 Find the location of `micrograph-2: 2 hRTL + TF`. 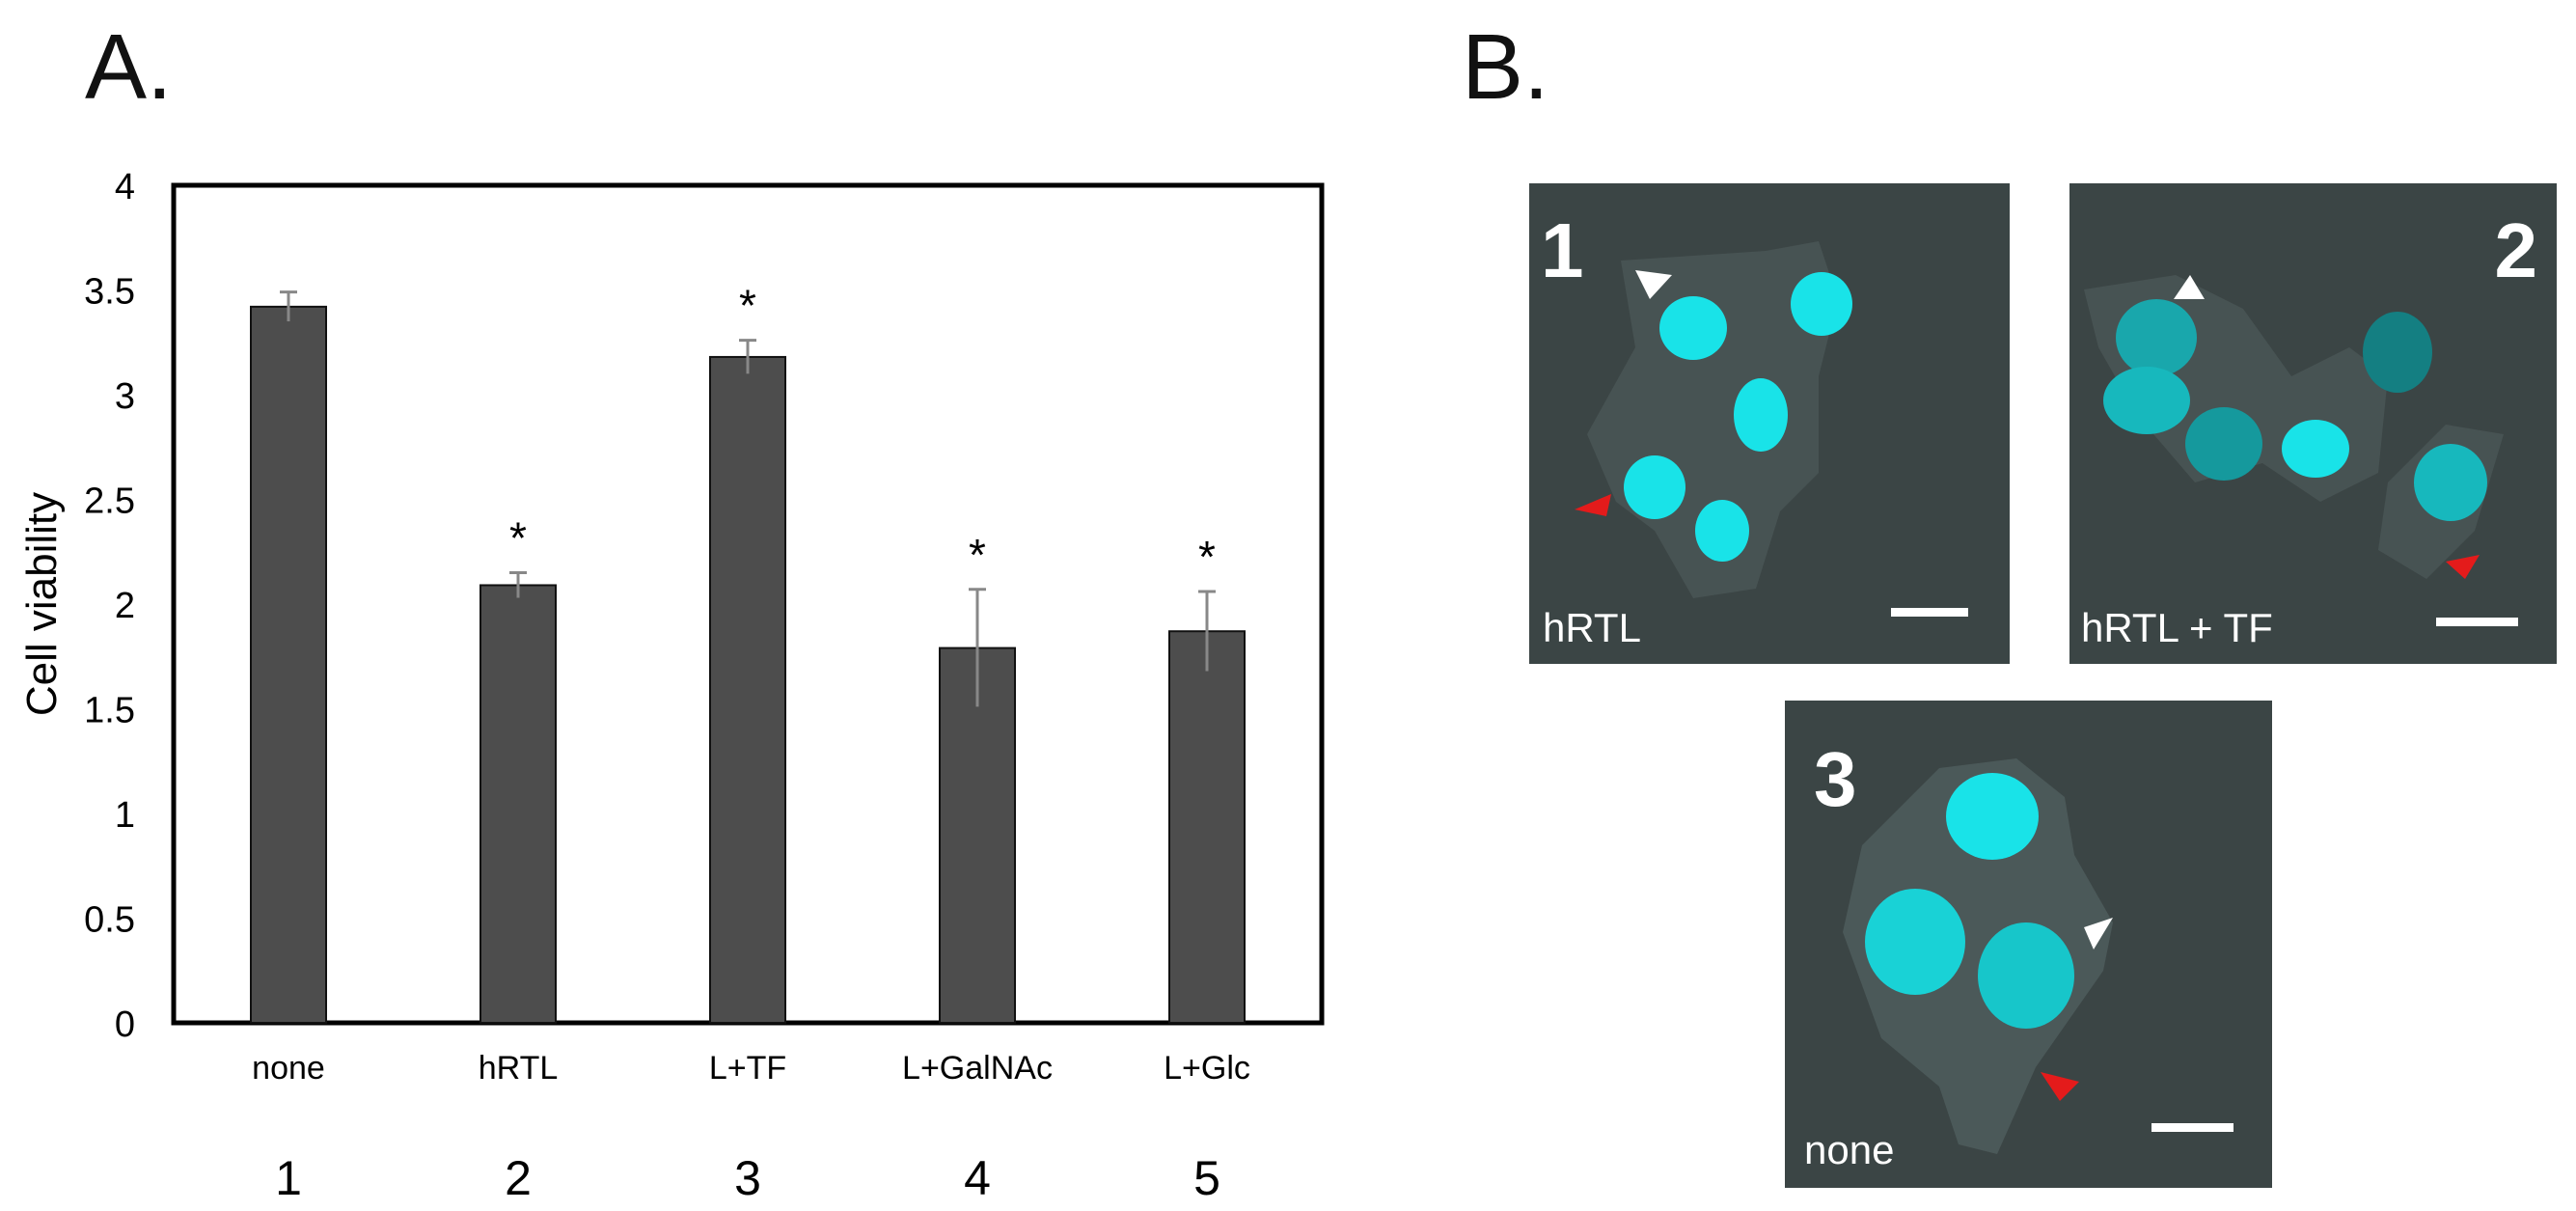

micrograph-2: 2 hRTL + TF is located at coordinates (2313, 423).